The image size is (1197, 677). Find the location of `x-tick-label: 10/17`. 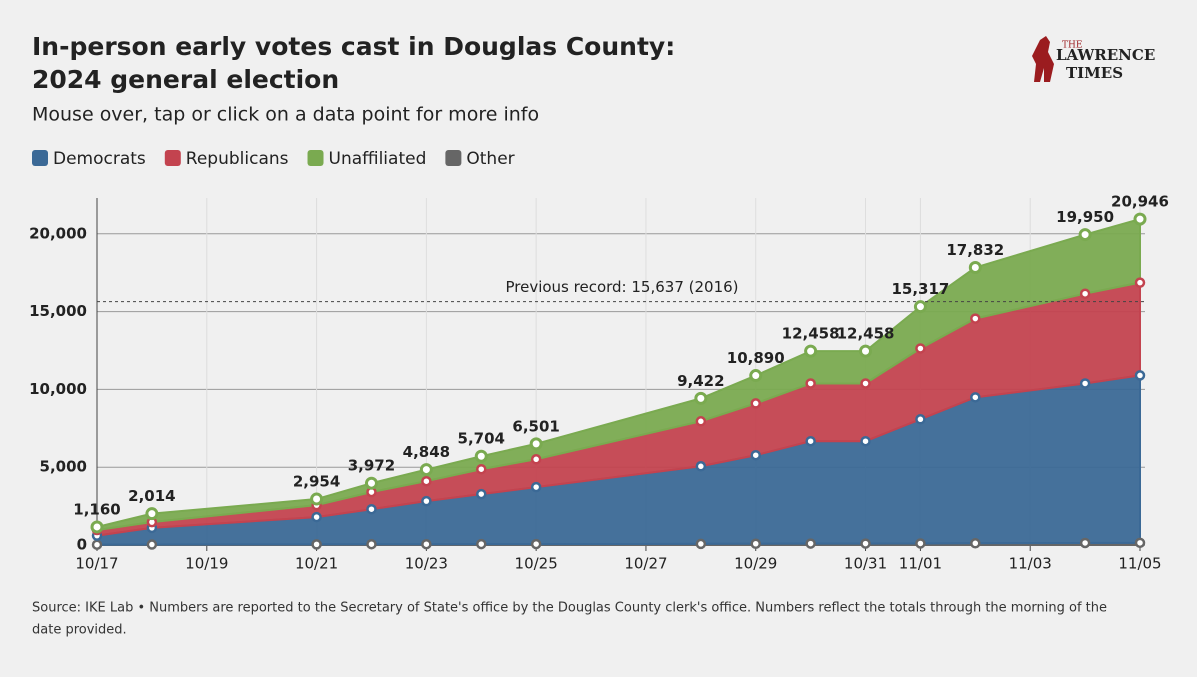

x-tick-label: 10/17 is located at coordinates (96, 564).